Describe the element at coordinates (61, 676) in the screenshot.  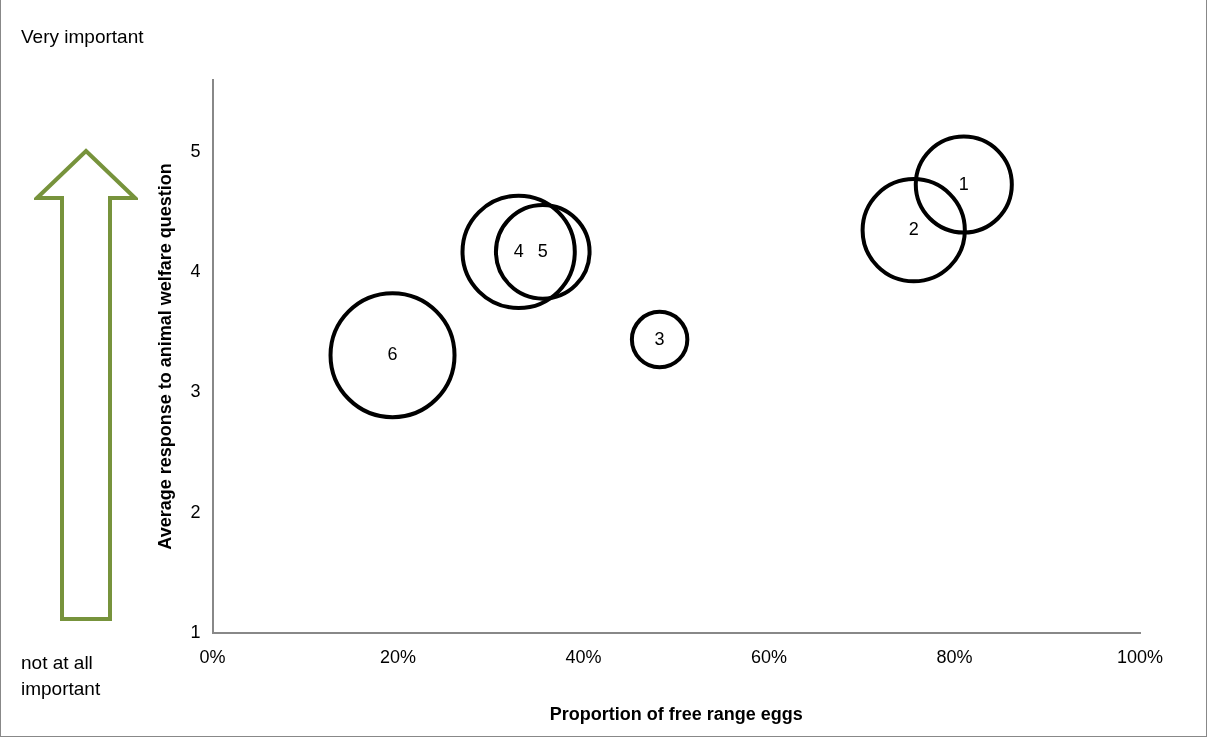
I see `text: not at all important` at that location.